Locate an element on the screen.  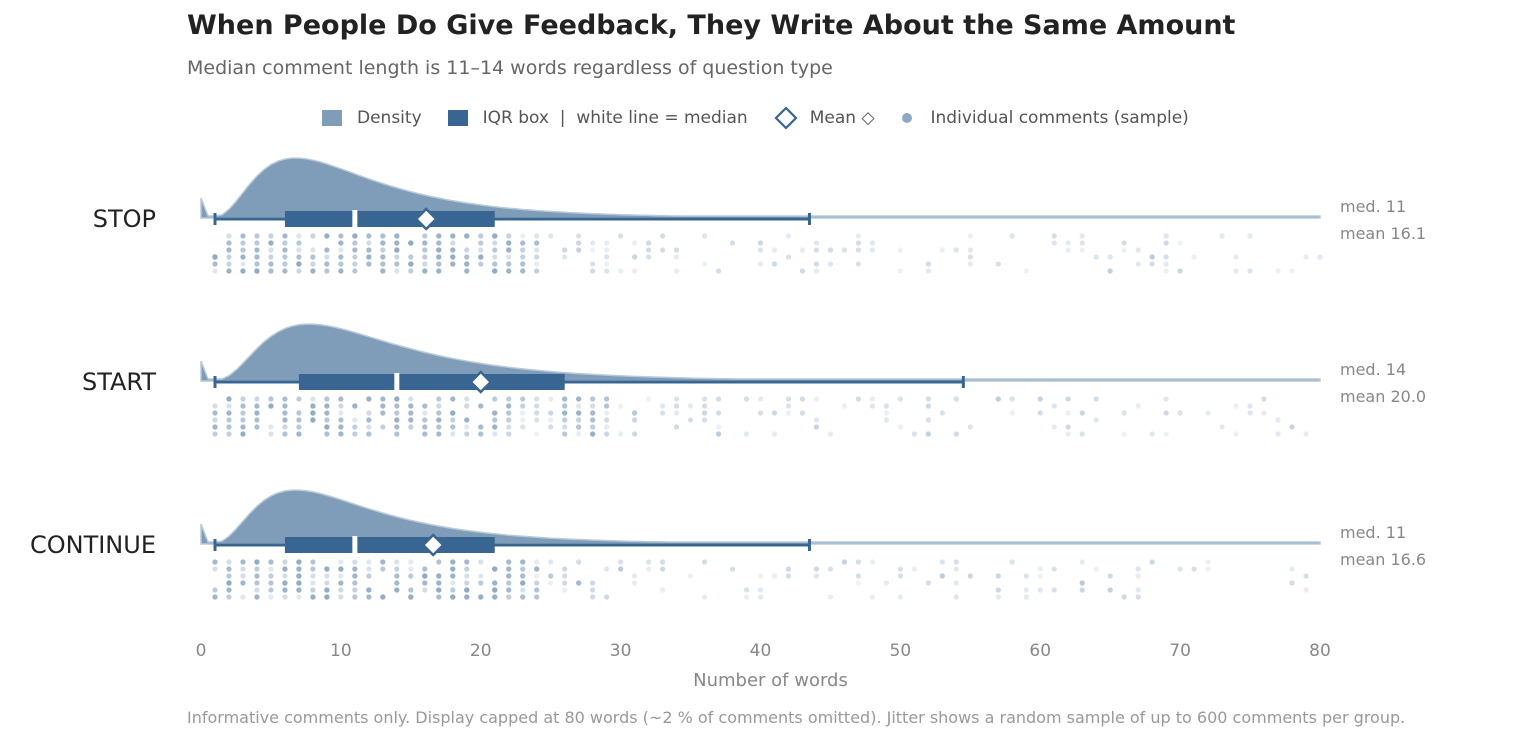
category-label-stop: STOP is located at coordinates (124, 219).